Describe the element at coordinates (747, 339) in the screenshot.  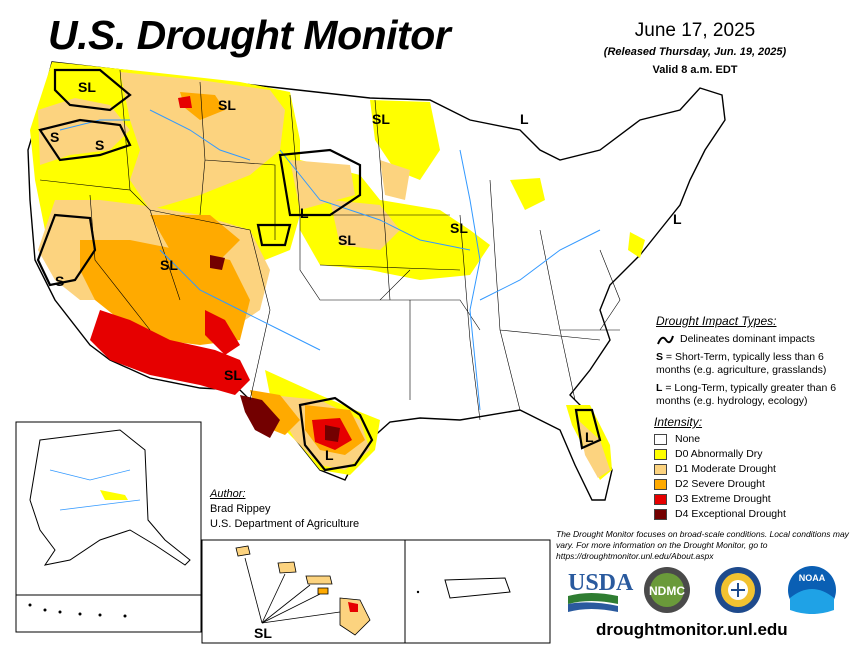
I see `impact-delineates-text: Delineates dominant impacts` at that location.